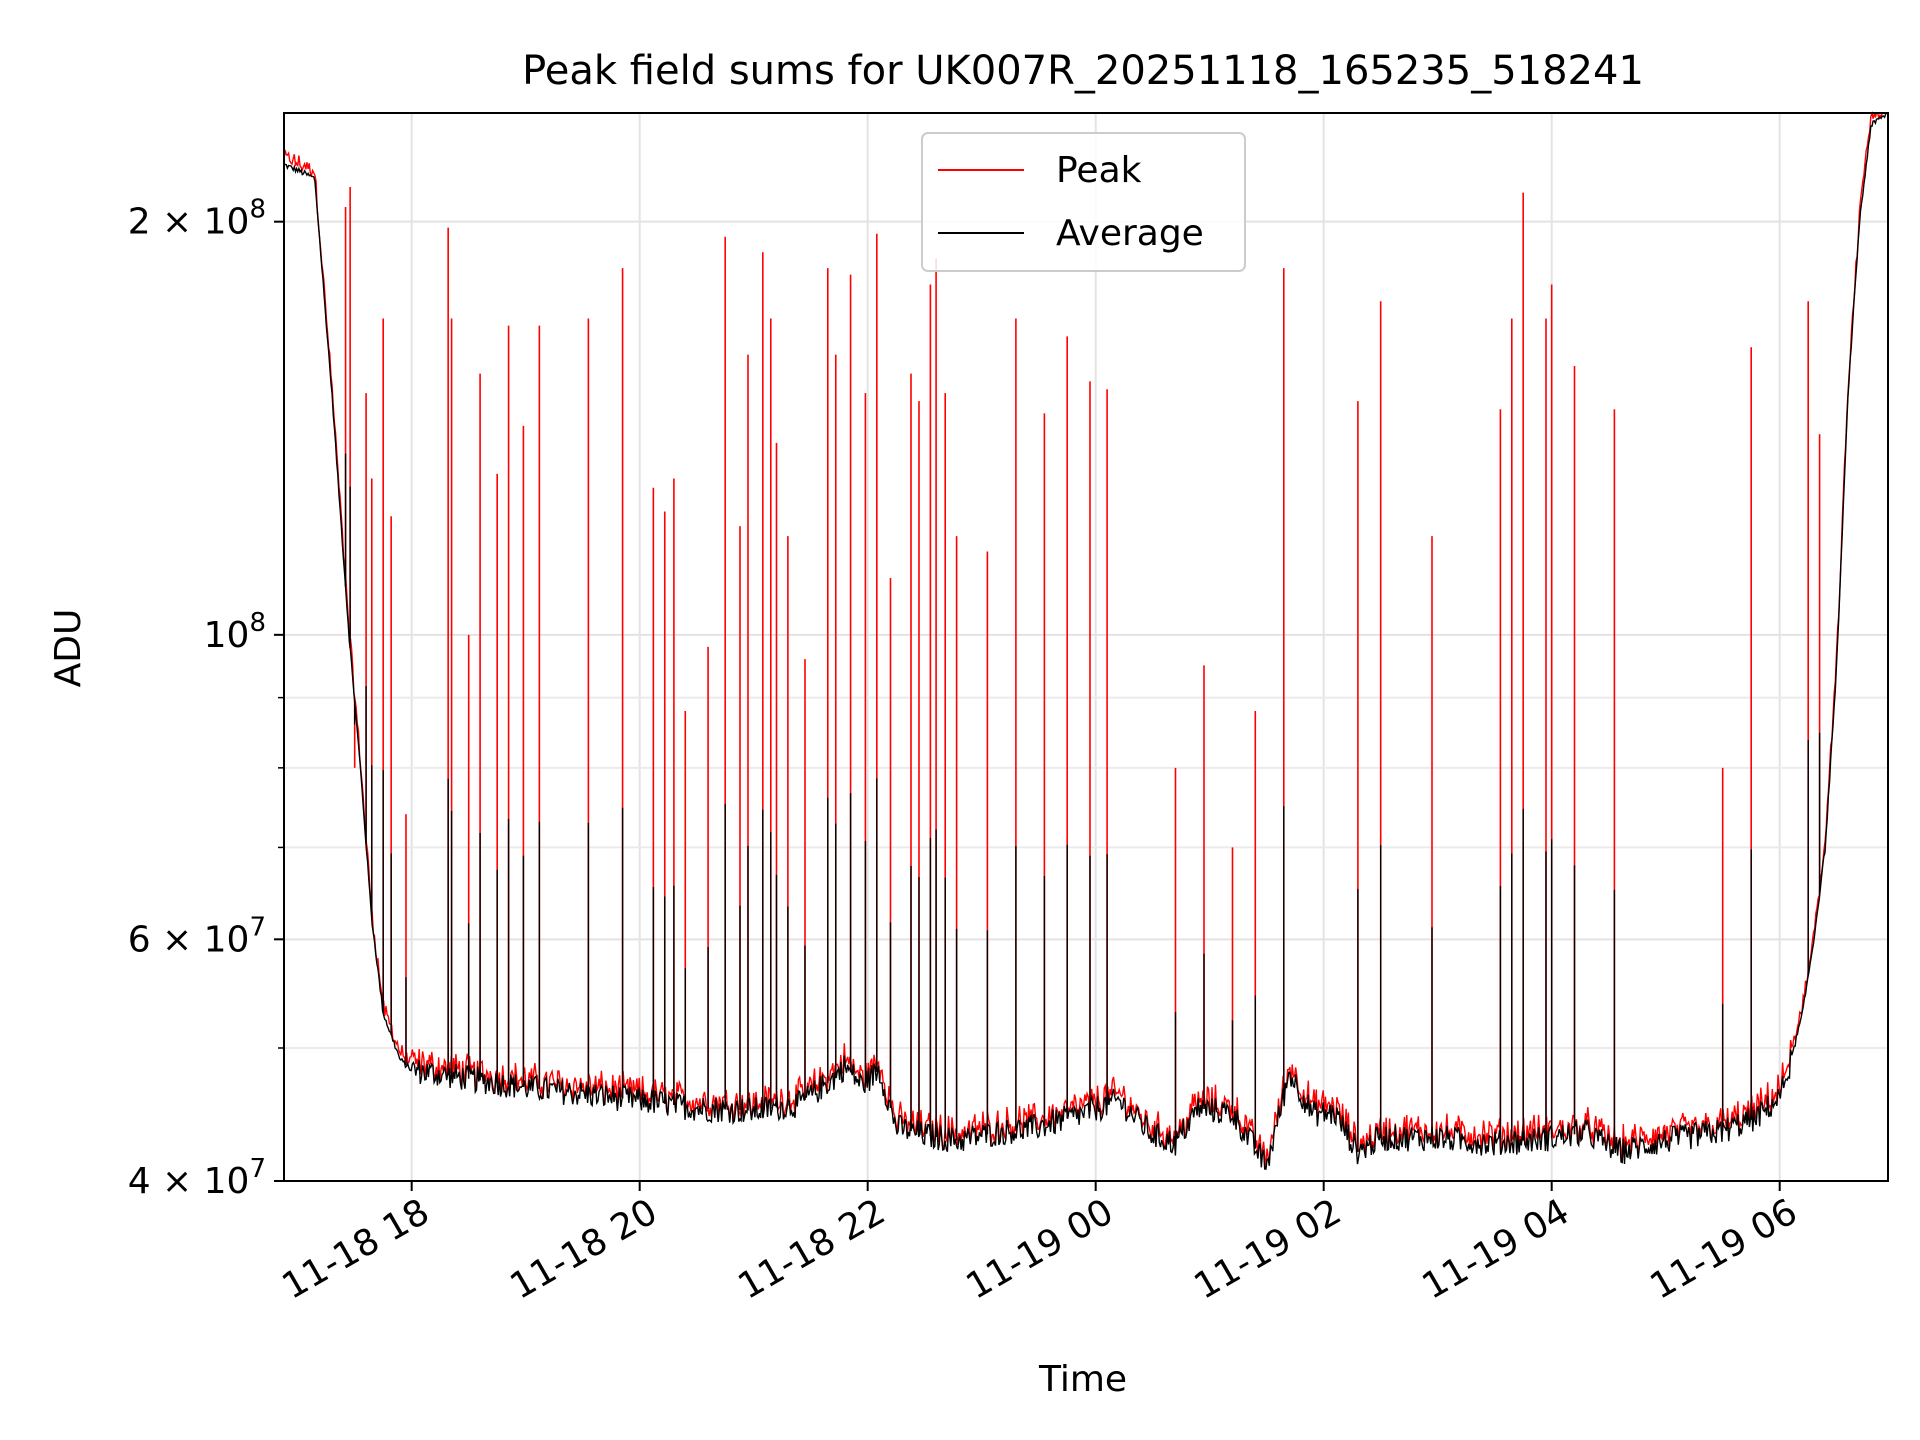 The image size is (1920, 1440). Describe the element at coordinates (235, 632) in the screenshot. I see `y-tick-label: 108` at that location.